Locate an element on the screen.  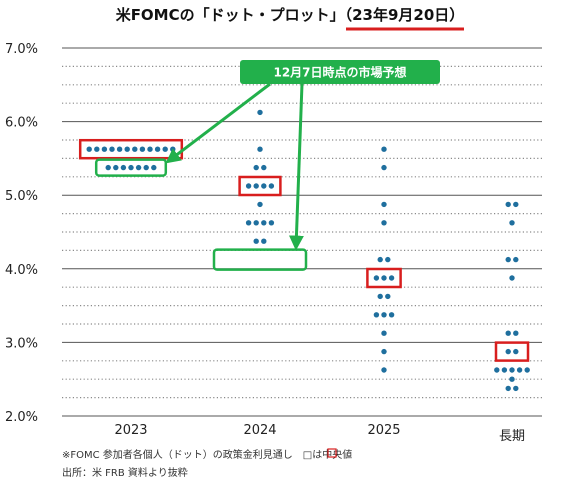
x-axis-category-labels: 2023 2024 2025 長期 is located at coordinates (319, 433).